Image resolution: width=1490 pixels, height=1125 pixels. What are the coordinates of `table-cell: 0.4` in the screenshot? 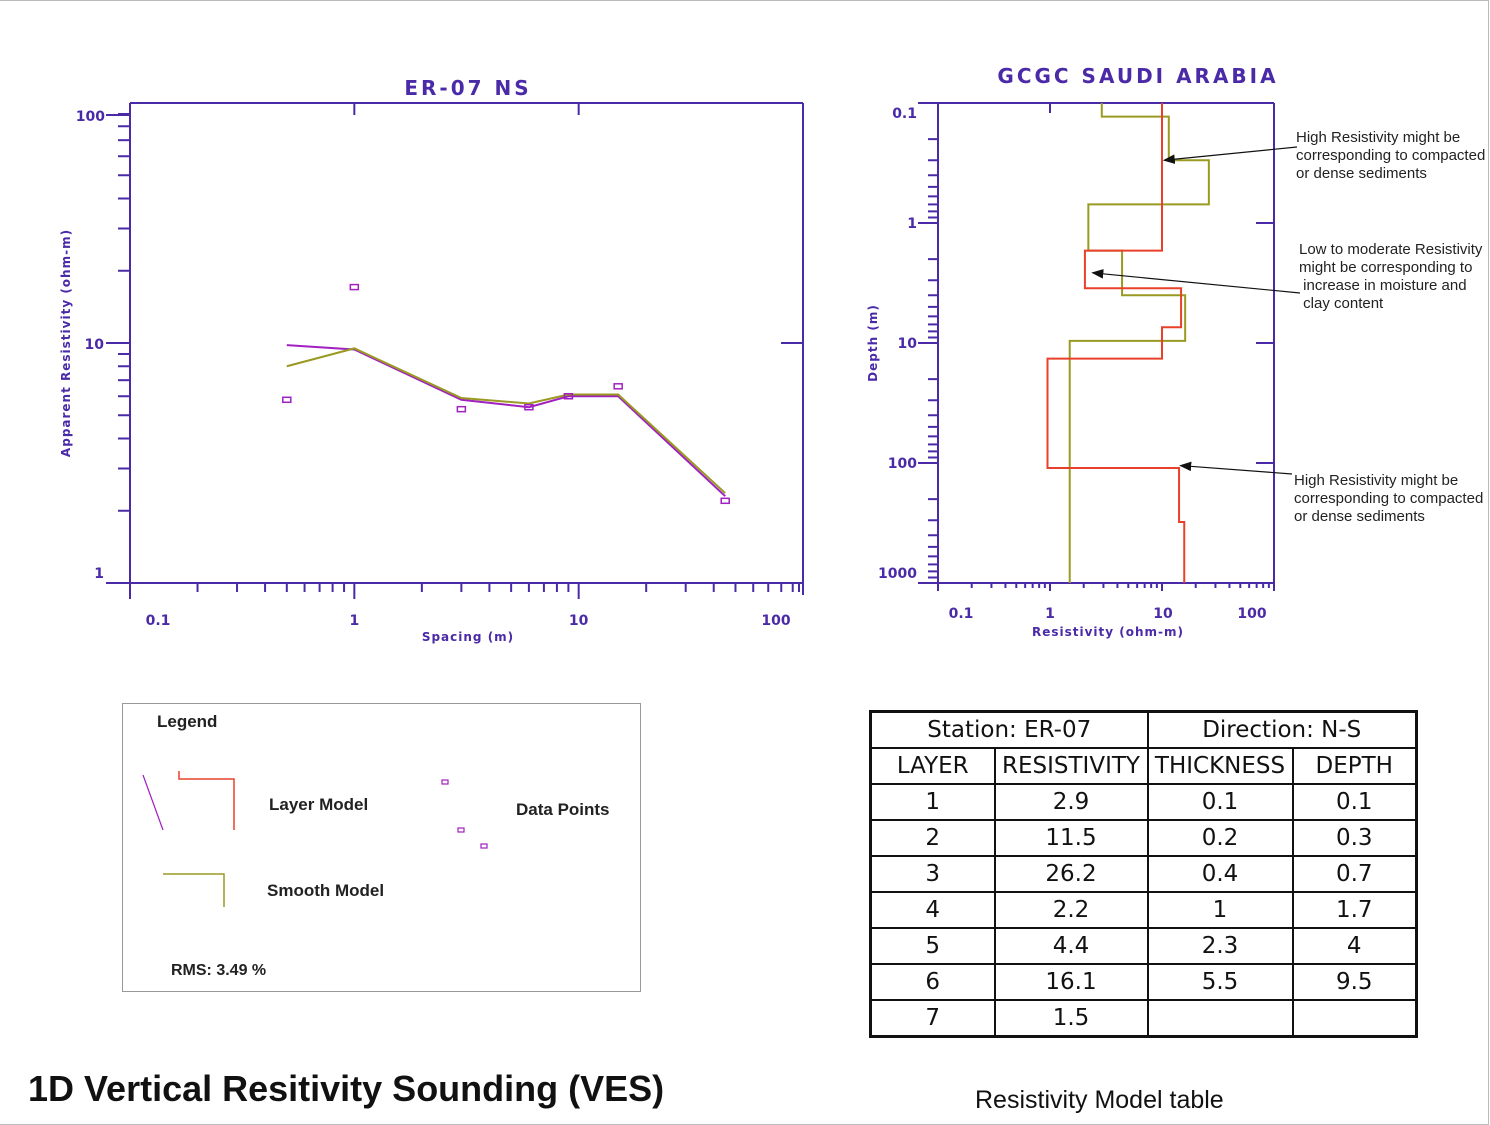 It's located at (1220, 874).